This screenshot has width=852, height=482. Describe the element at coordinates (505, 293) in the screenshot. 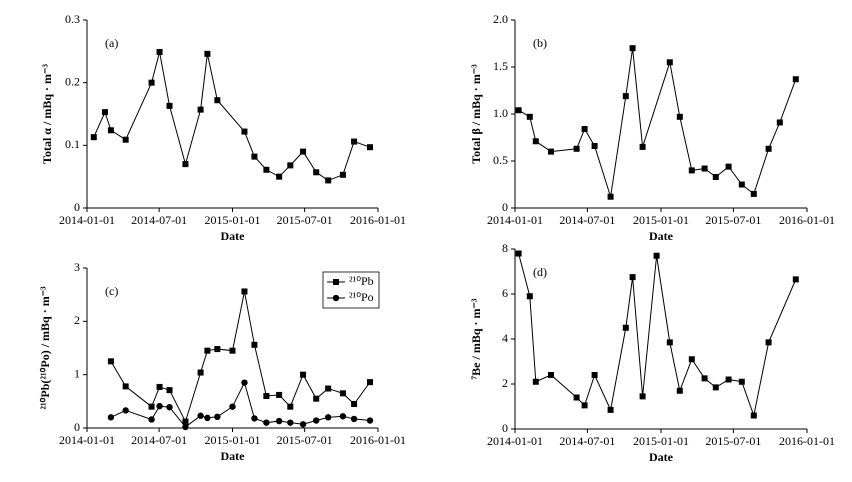

I see `y-tick-label: 6` at that location.